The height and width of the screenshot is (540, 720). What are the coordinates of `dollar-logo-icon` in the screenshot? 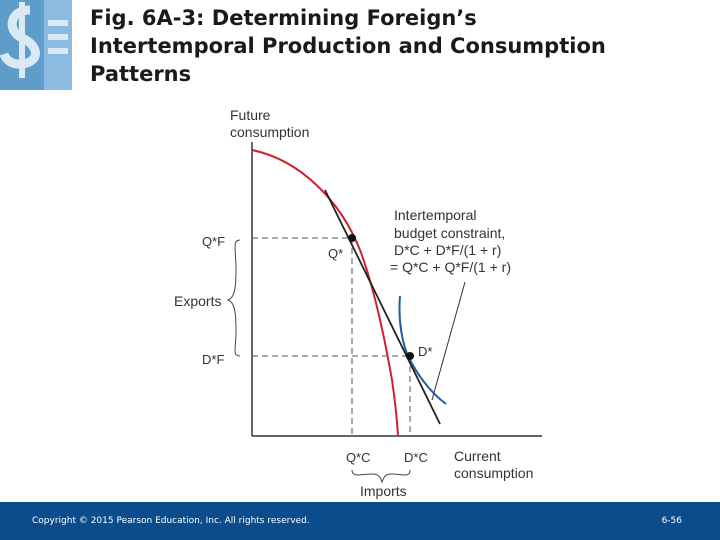 It's located at (36, 45).